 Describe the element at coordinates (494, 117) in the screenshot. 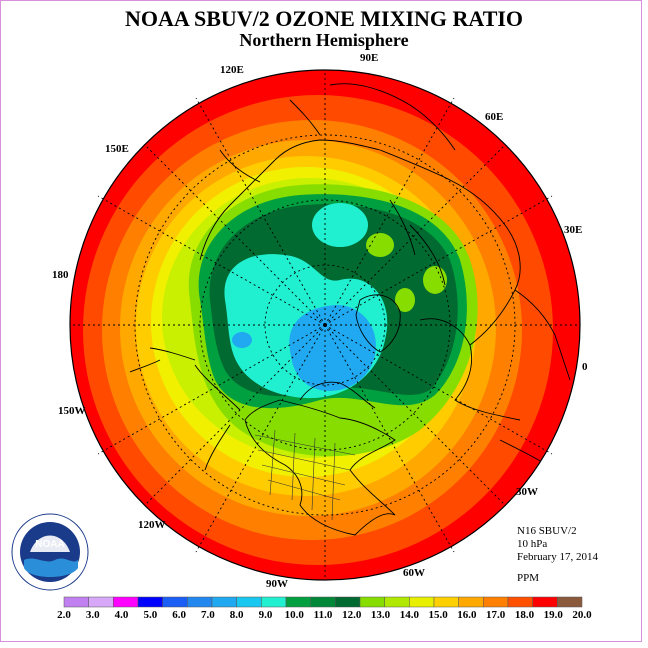

I see `label-60e: 60E` at that location.